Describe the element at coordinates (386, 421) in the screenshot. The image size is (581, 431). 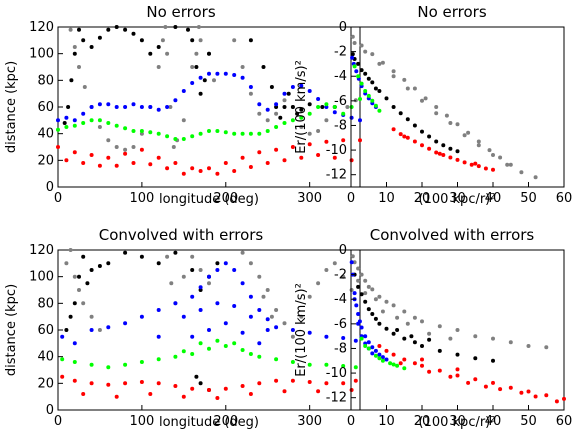
I see `x-tick-label: 10` at that location.